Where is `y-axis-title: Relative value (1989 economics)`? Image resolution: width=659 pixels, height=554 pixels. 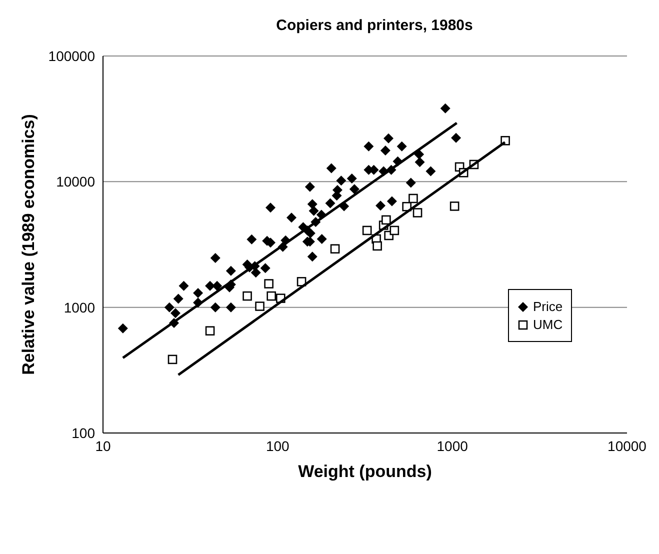
y-axis-title: Relative value (1989 economics) is located at coordinates (28, 244).